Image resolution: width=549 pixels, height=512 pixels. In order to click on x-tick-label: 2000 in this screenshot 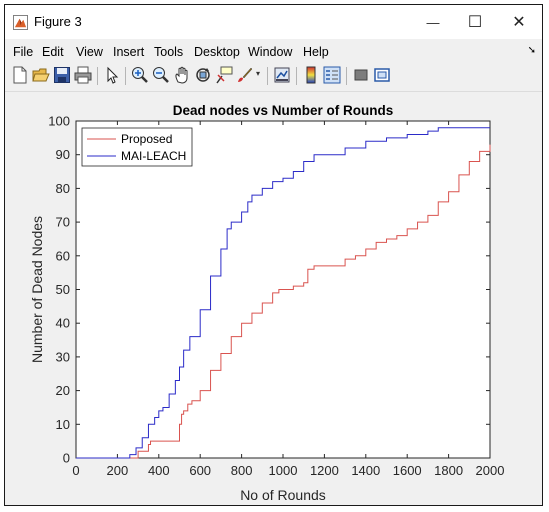, I will do `click(490, 470)`.